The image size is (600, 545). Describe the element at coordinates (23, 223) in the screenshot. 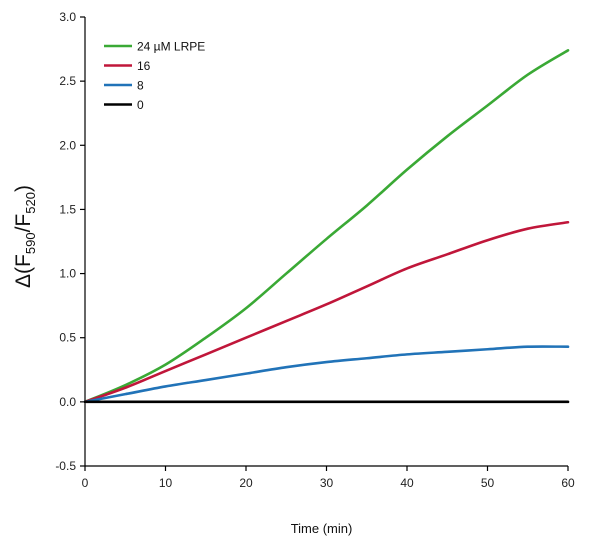

I see `y-title-mid: /F` at that location.